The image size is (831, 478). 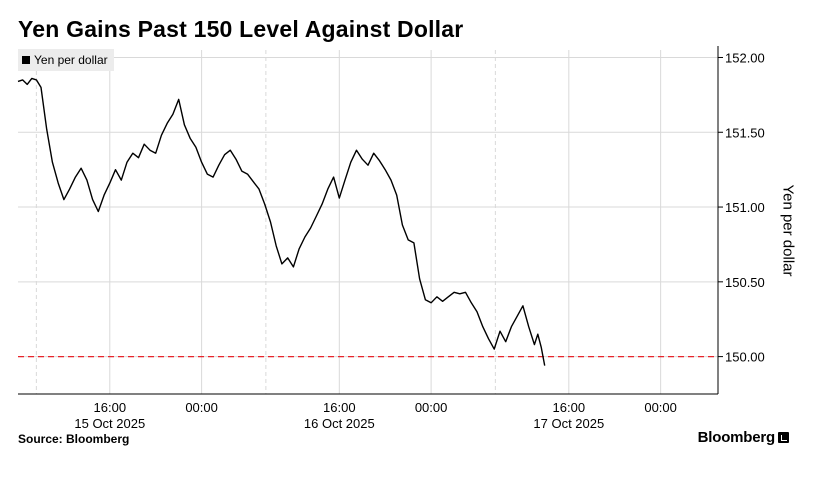 What do you see at coordinates (568, 423) in the screenshot?
I see `x-tick-date-label: 17 Oct 2025` at bounding box center [568, 423].